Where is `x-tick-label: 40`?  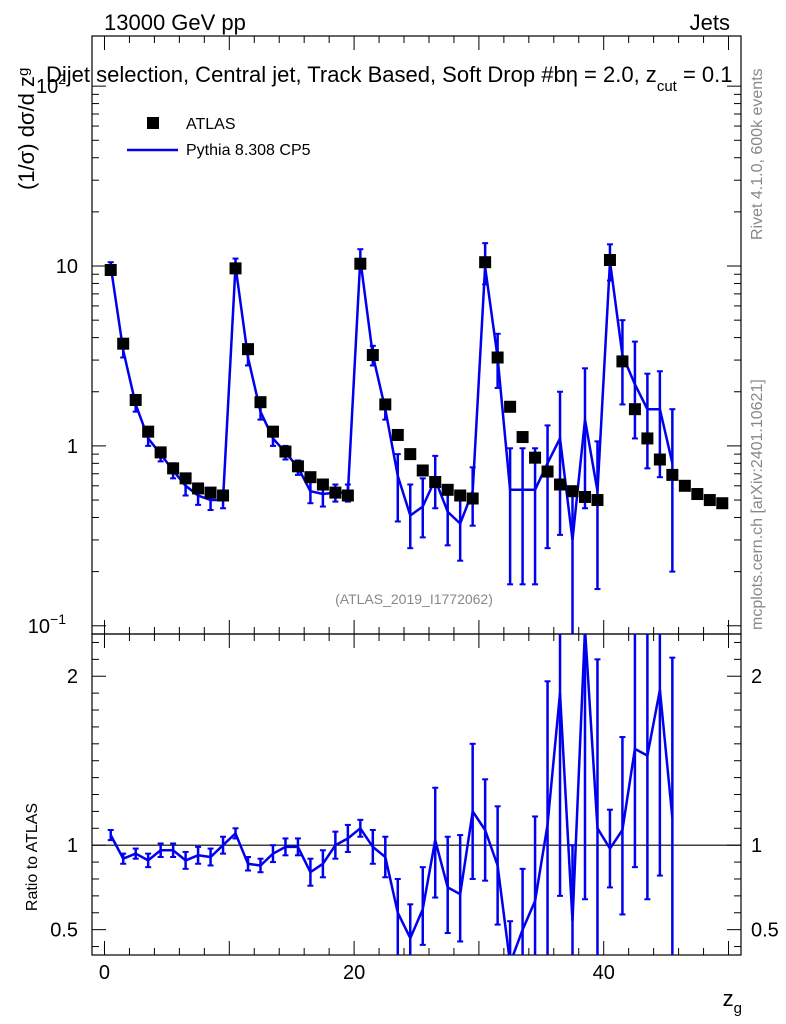
x-tick-label: 40 is located at coordinates (604, 973).